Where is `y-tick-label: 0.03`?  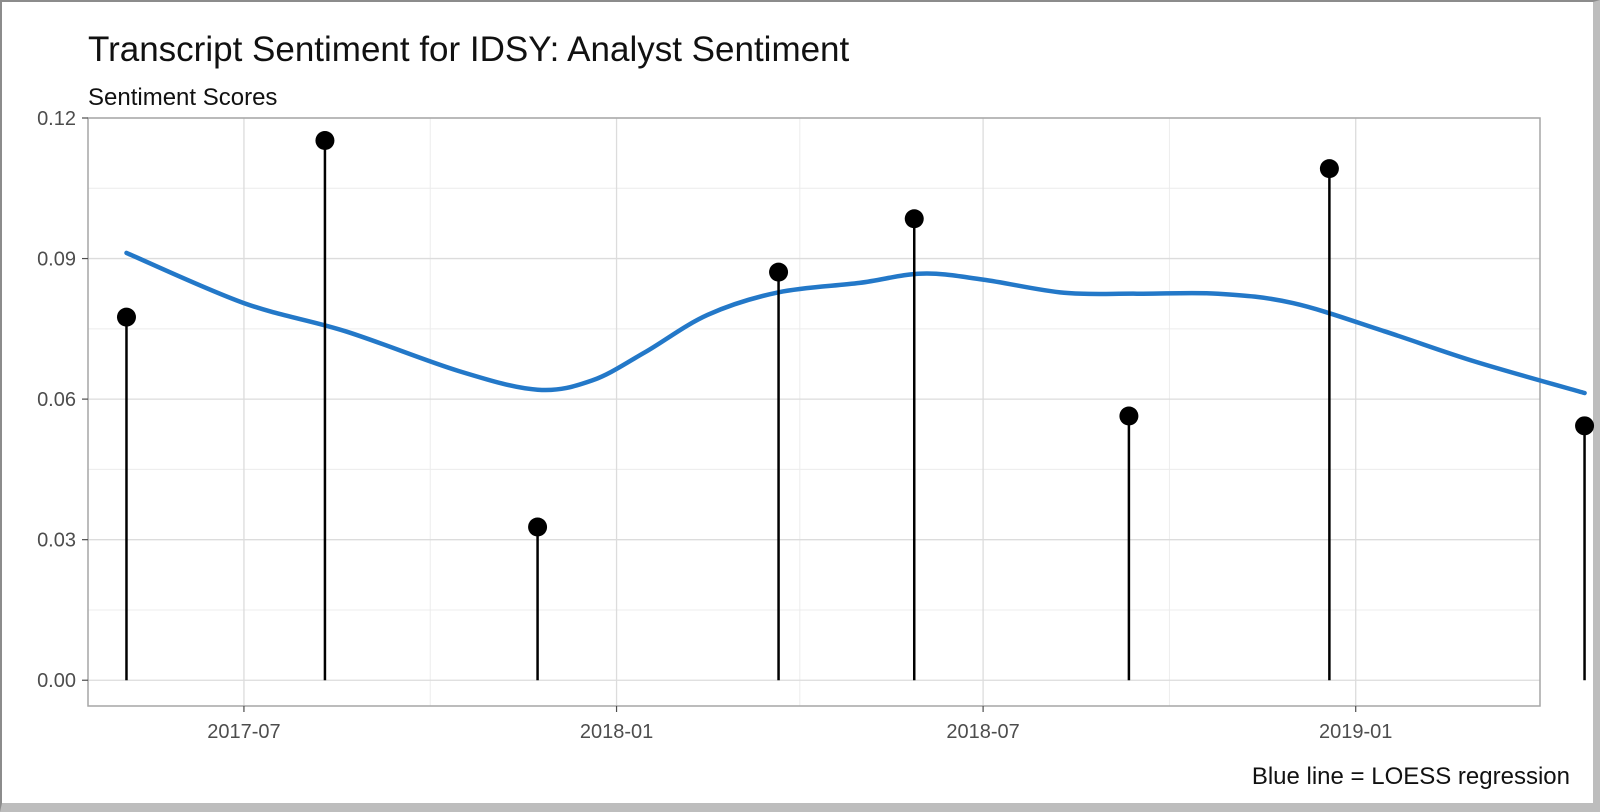
y-tick-label: 0.03 is located at coordinates (56, 541).